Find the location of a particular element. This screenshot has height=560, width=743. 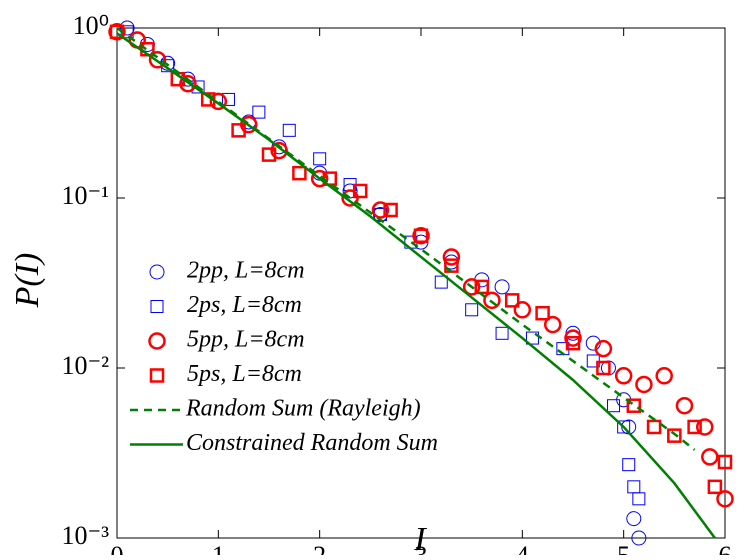

x-tick-label: 5 is located at coordinates (623, 548).